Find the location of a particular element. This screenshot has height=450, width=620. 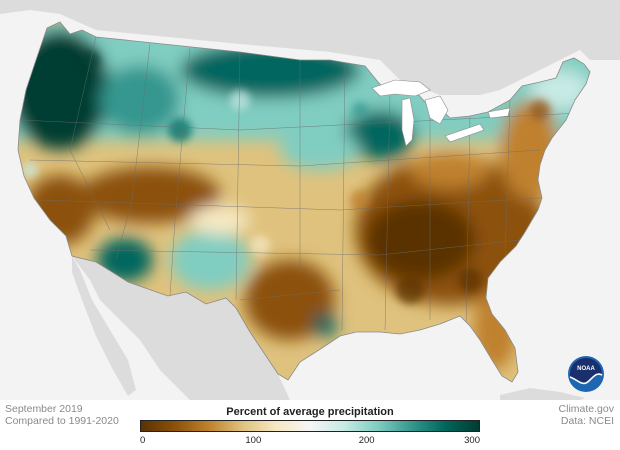

colorado-near-avg is located at coordinates (220, 220).